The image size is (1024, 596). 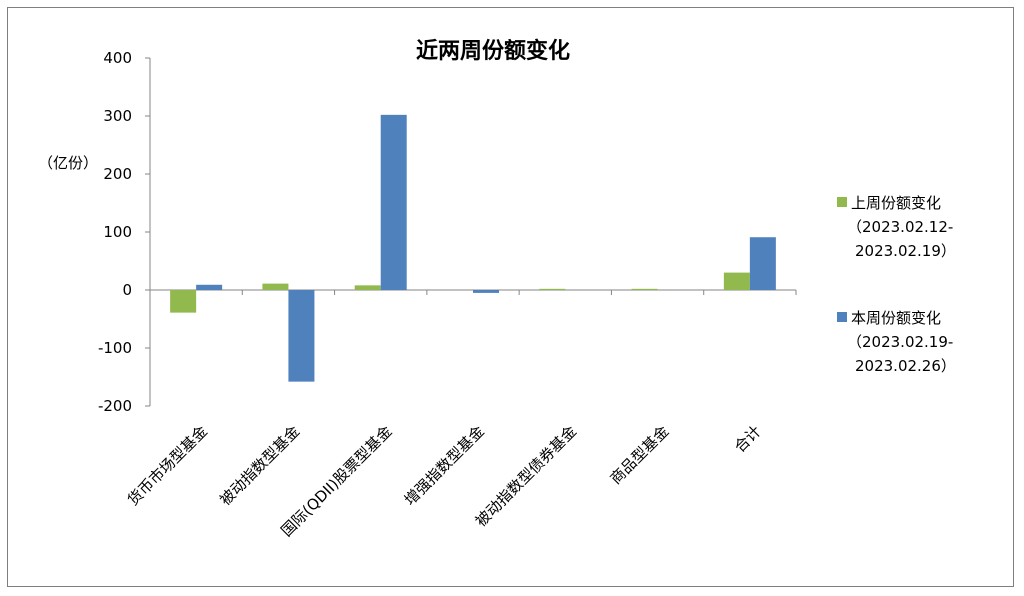 What do you see at coordinates (526, 476) in the screenshot?
I see `category-label: 被动指数型债券基金` at bounding box center [526, 476].